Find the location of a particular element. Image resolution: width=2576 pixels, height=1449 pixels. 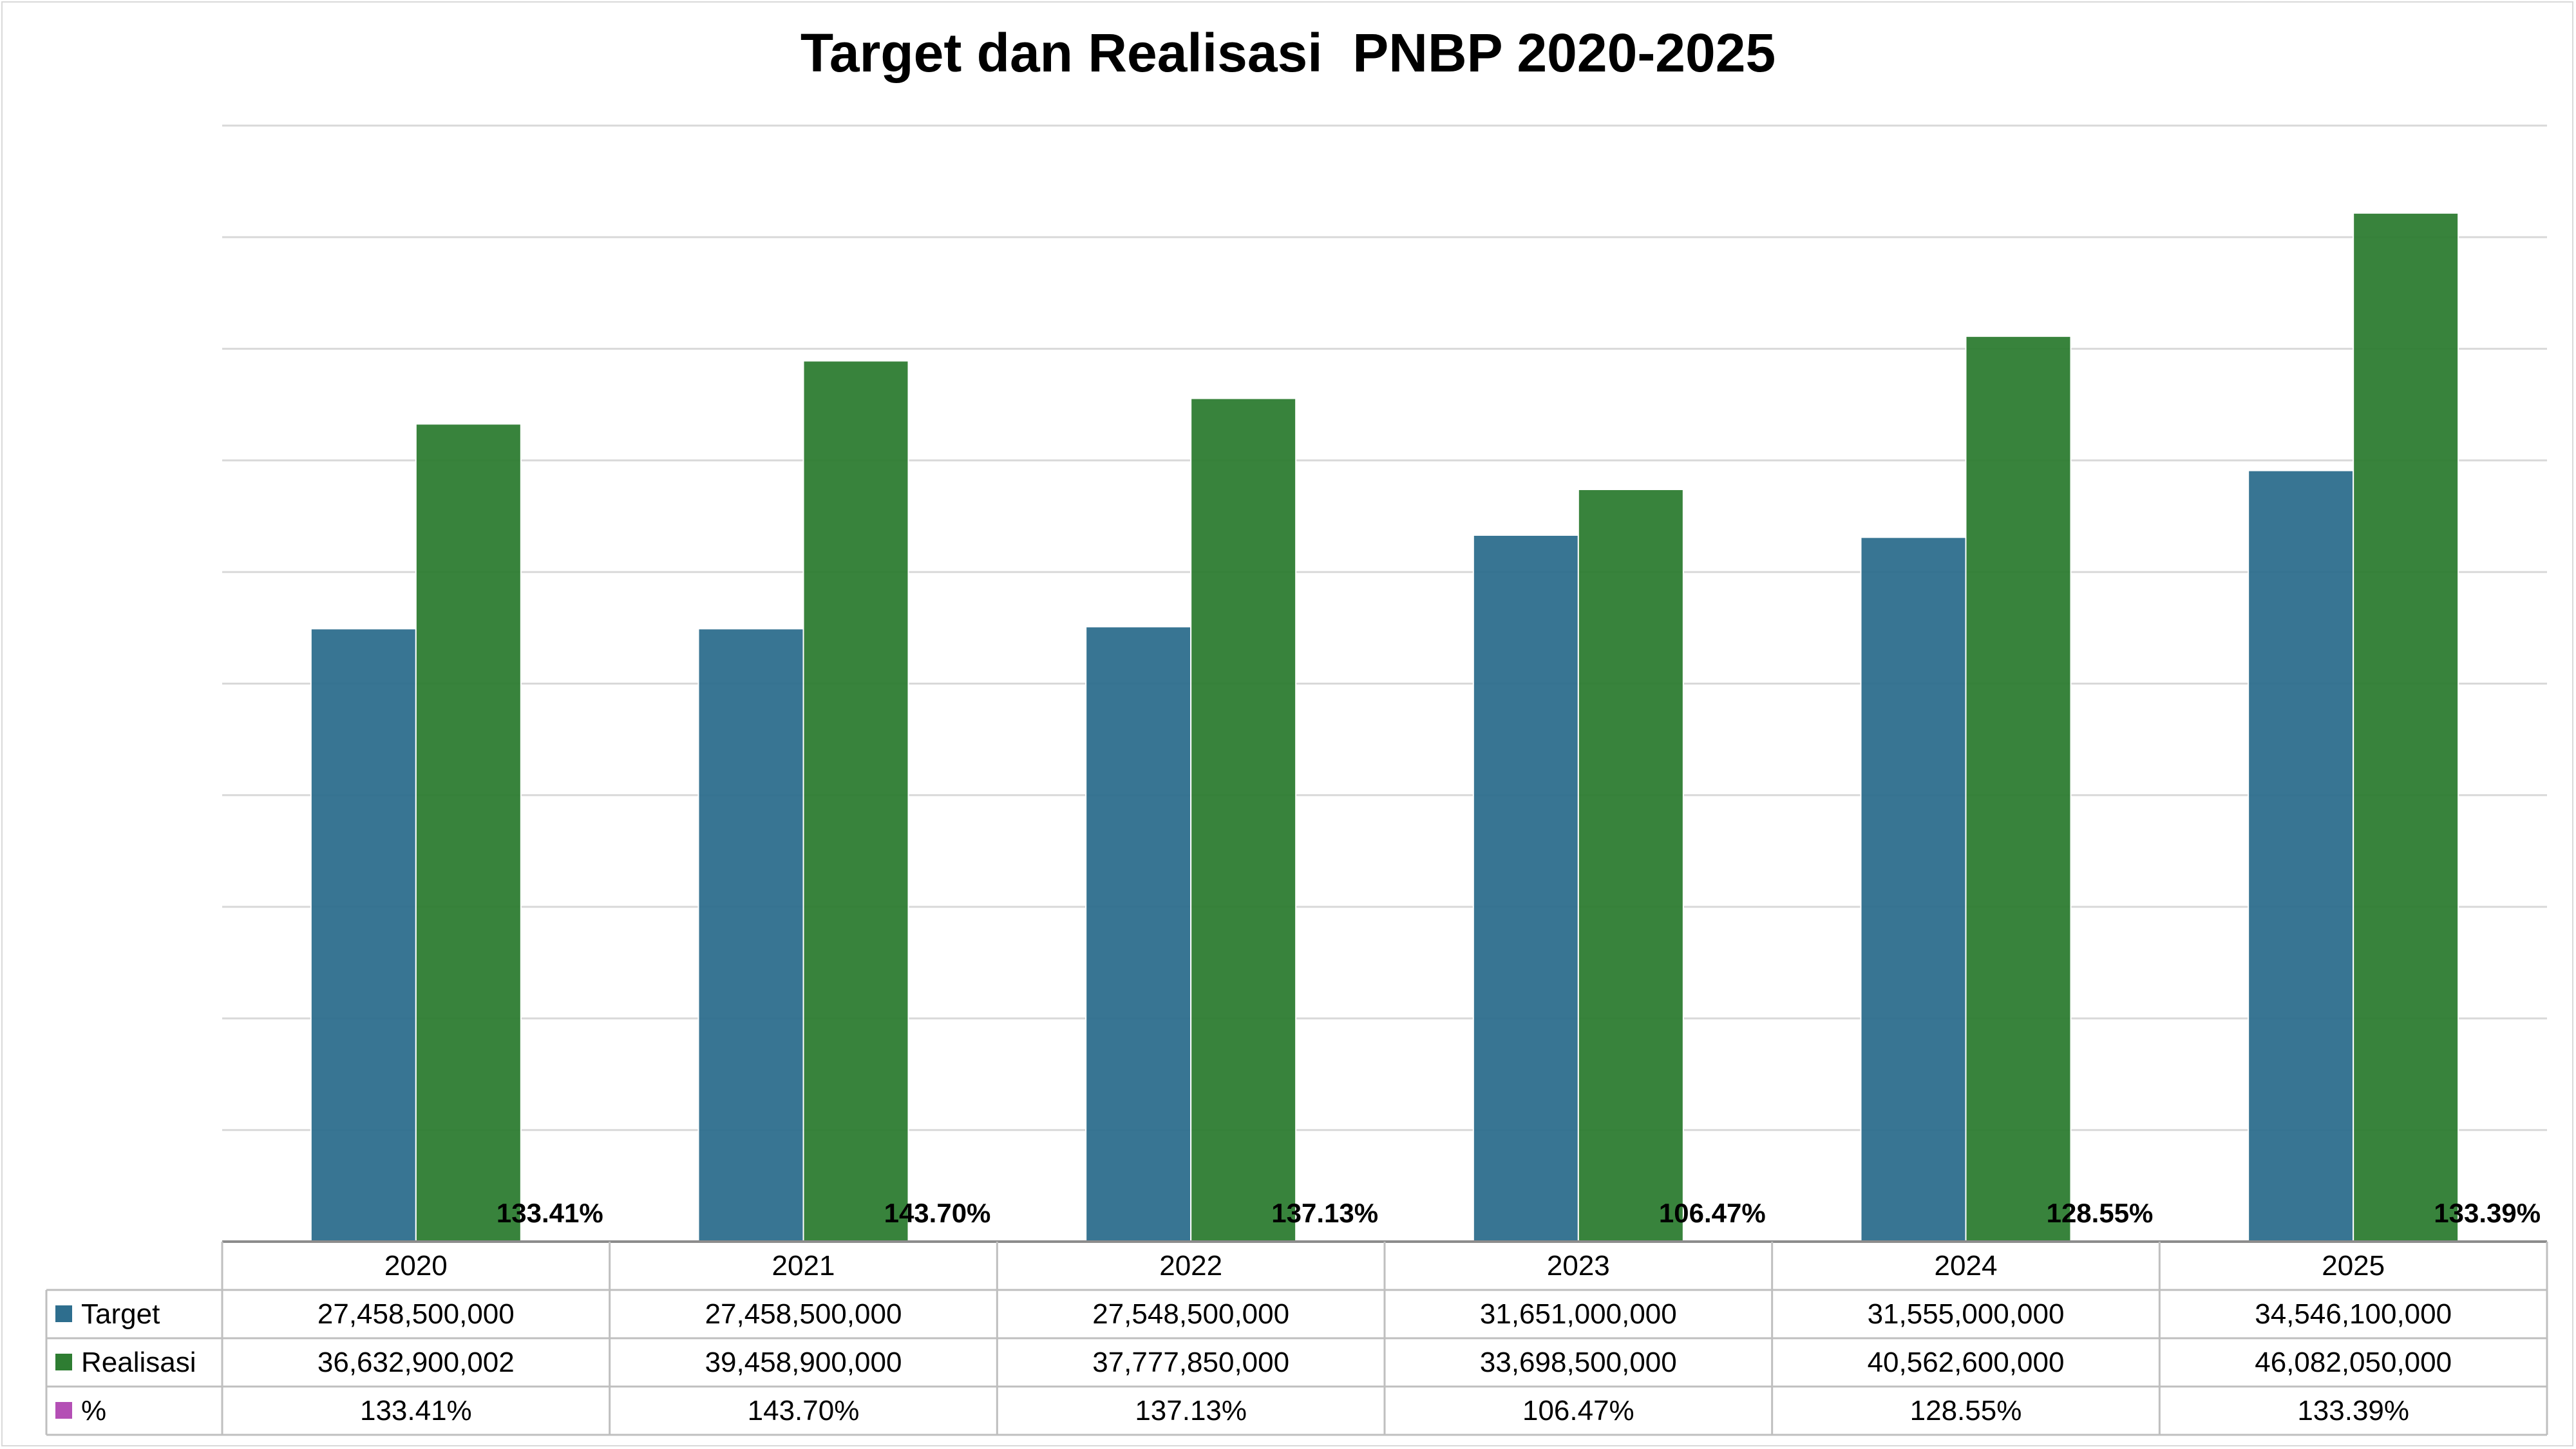

table-cell: 33,698,500,000 is located at coordinates (1578, 1362).